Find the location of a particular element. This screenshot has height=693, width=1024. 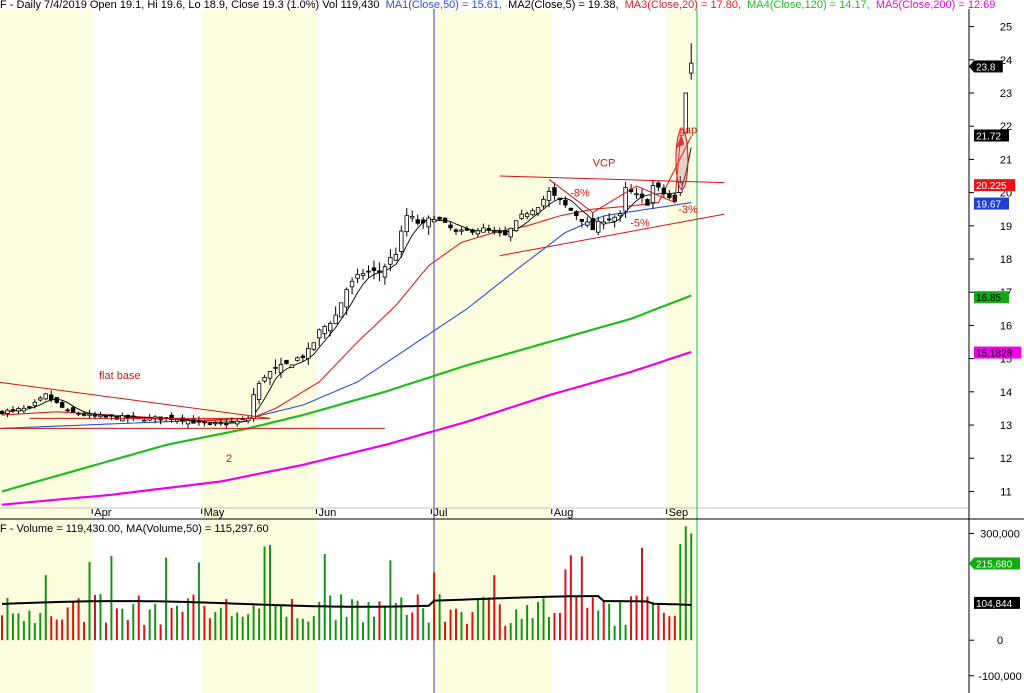

flat-base-top-line is located at coordinates (135, 400).